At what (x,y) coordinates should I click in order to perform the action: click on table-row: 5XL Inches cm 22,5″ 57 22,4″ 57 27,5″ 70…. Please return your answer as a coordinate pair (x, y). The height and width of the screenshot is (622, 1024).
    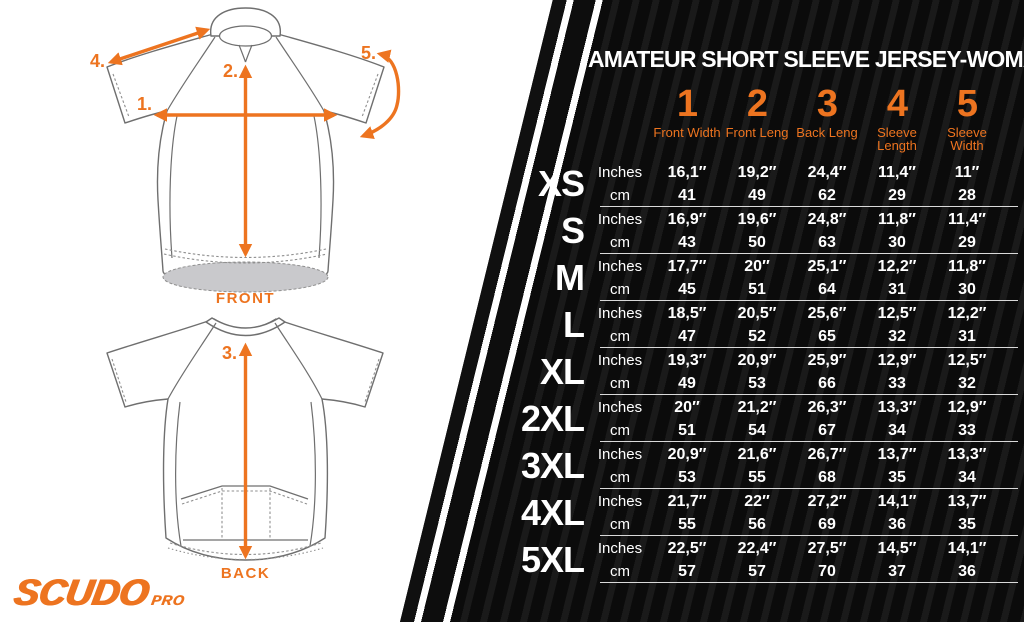
    Looking at the image, I should click on (759, 559).